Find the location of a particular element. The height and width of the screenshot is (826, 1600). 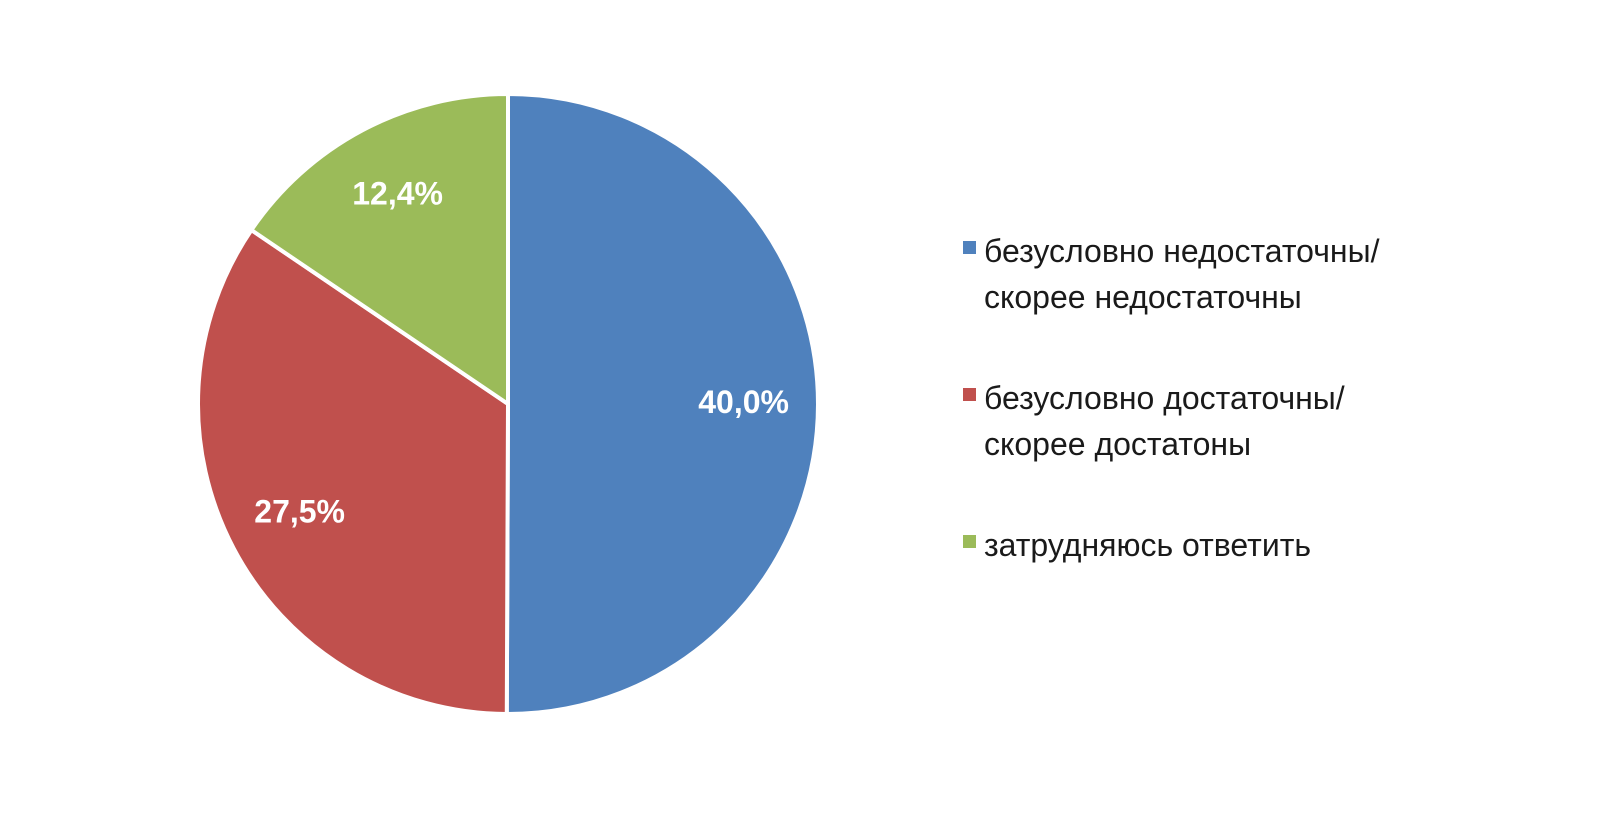

data-label: 40,0% is located at coordinates (743, 402).